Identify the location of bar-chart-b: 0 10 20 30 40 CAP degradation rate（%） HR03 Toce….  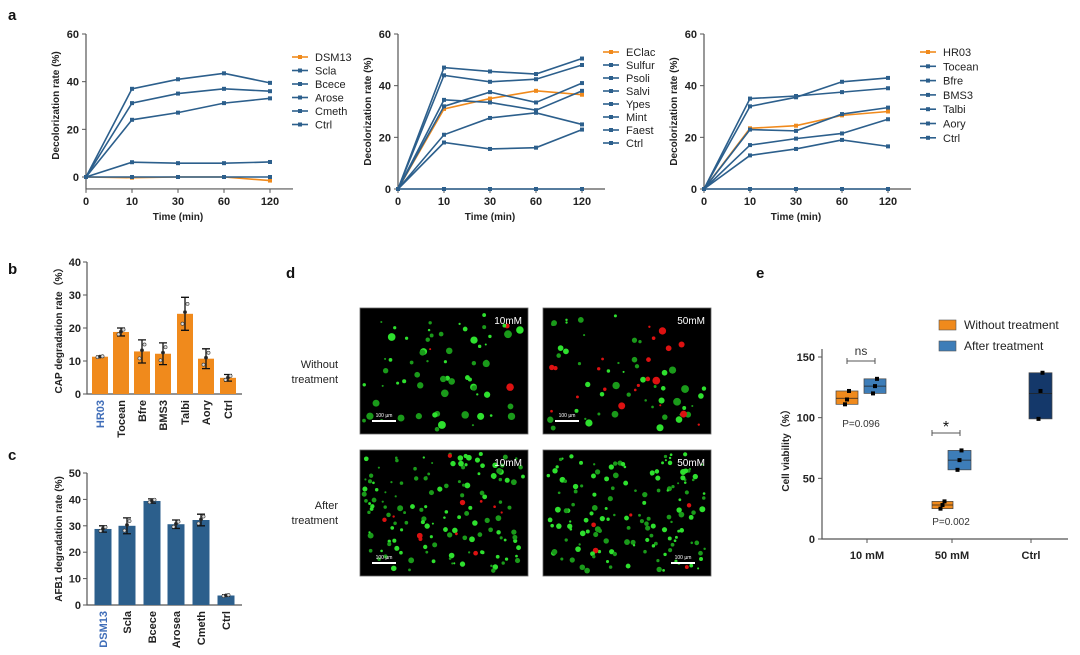
(147, 347).